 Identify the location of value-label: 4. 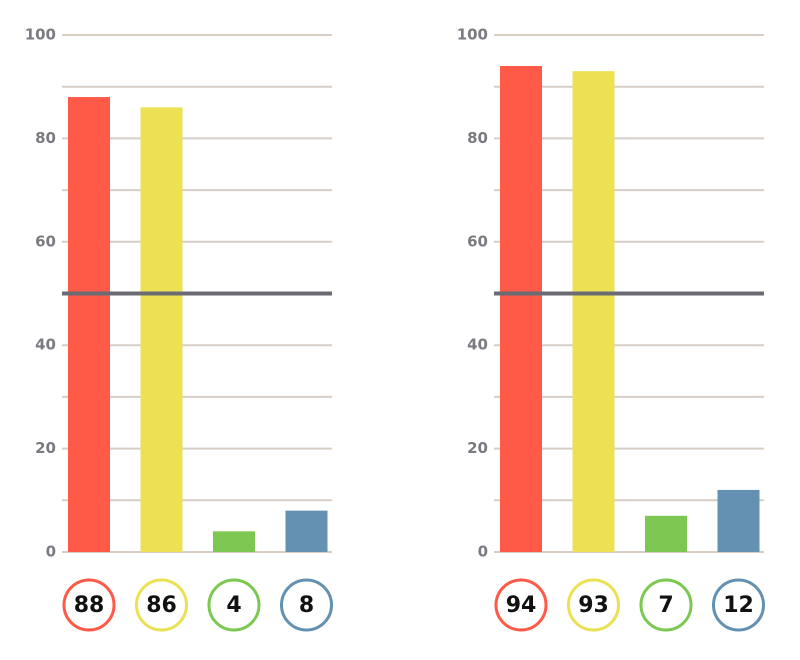
(233, 605).